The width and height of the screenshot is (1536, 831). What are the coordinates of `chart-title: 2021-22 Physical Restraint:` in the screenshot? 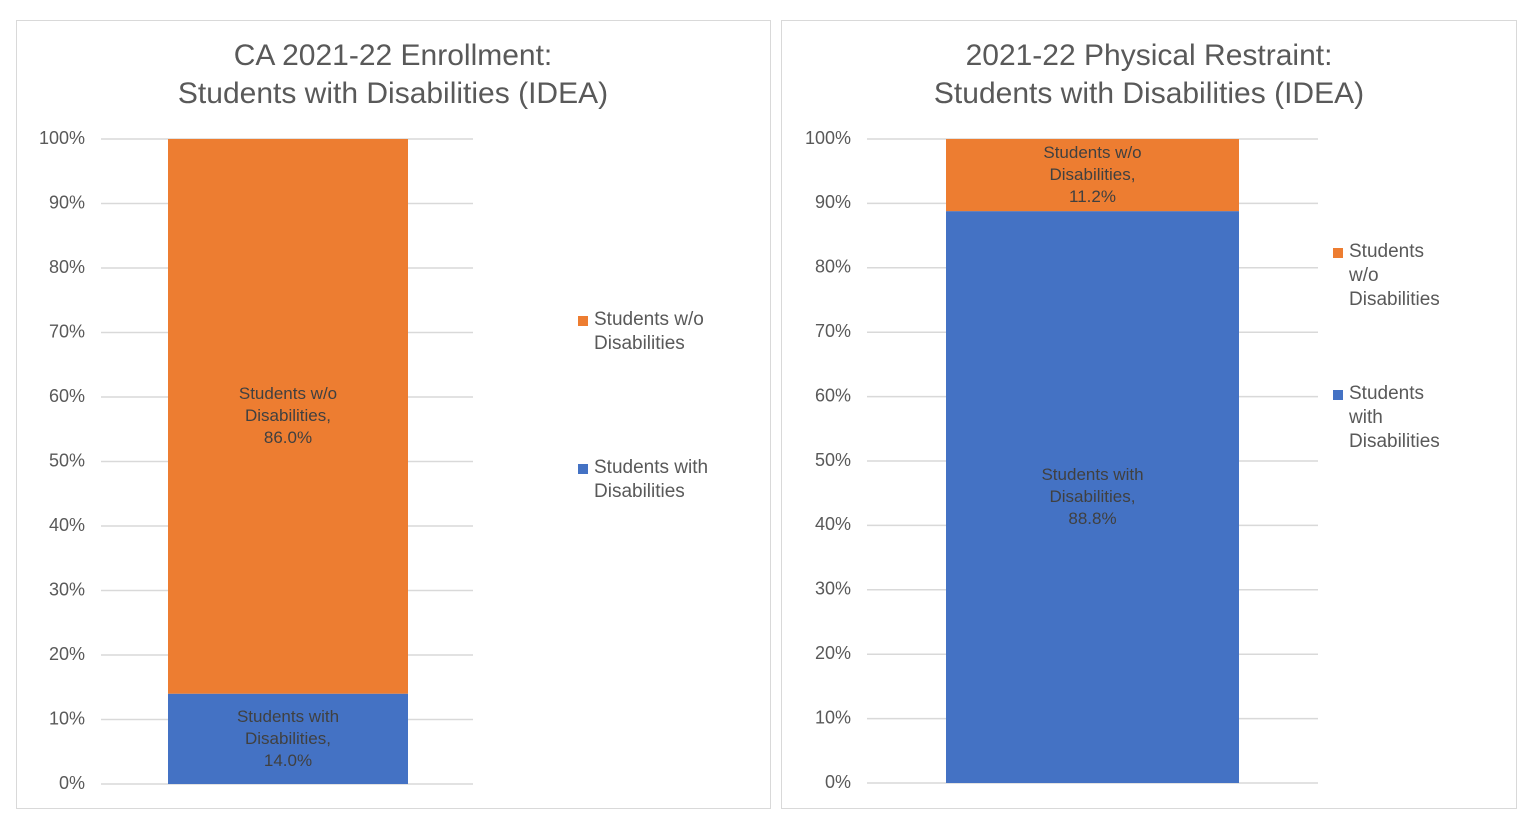 It's located at (1149, 55).